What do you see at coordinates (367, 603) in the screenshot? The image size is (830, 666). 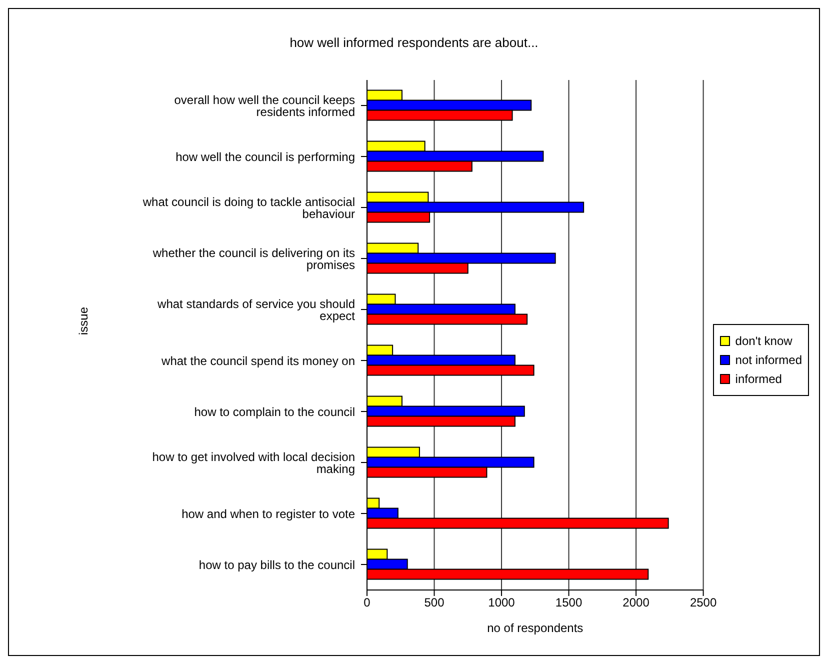 I see `x-tick-label: 0` at bounding box center [367, 603].